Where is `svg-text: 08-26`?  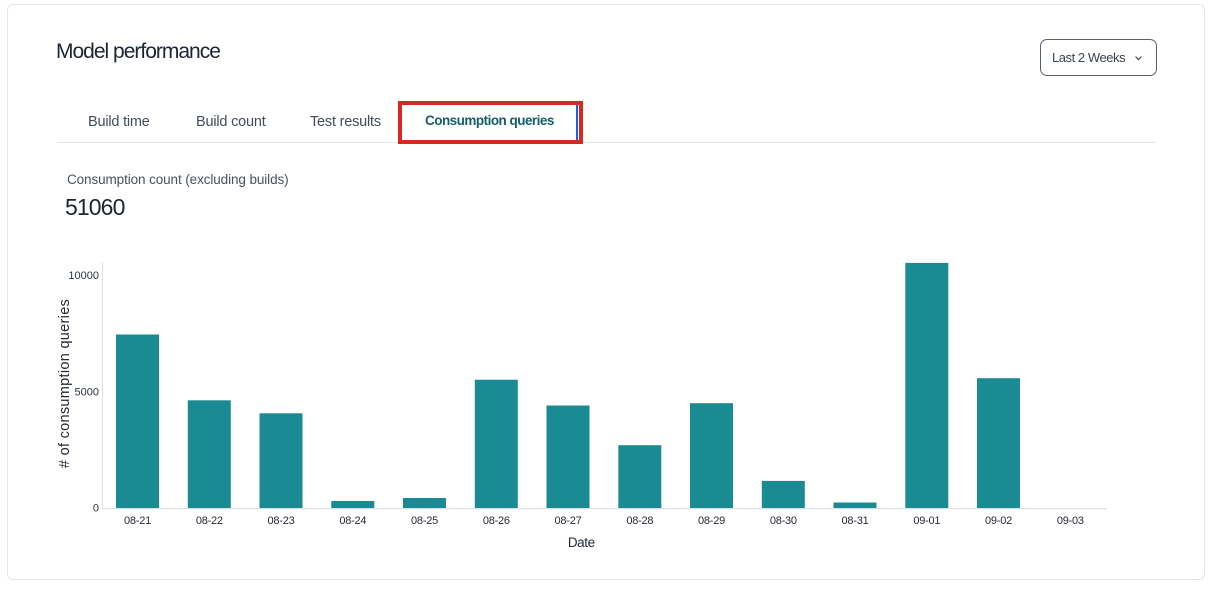
svg-text: 08-26 is located at coordinates (496, 521).